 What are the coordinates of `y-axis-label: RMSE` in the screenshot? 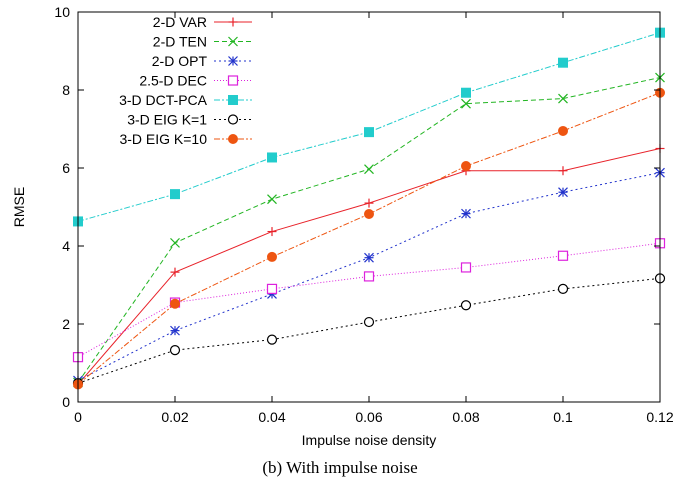 It's located at (19, 207).